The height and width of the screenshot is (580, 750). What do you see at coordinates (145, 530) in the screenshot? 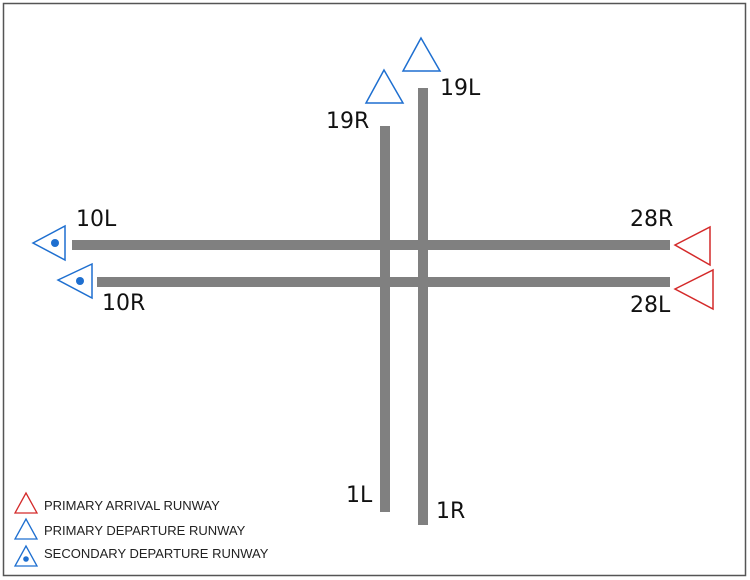
I see `legend-primary-departure: PRIMARY DEPARTURE RUNWAY` at bounding box center [145, 530].